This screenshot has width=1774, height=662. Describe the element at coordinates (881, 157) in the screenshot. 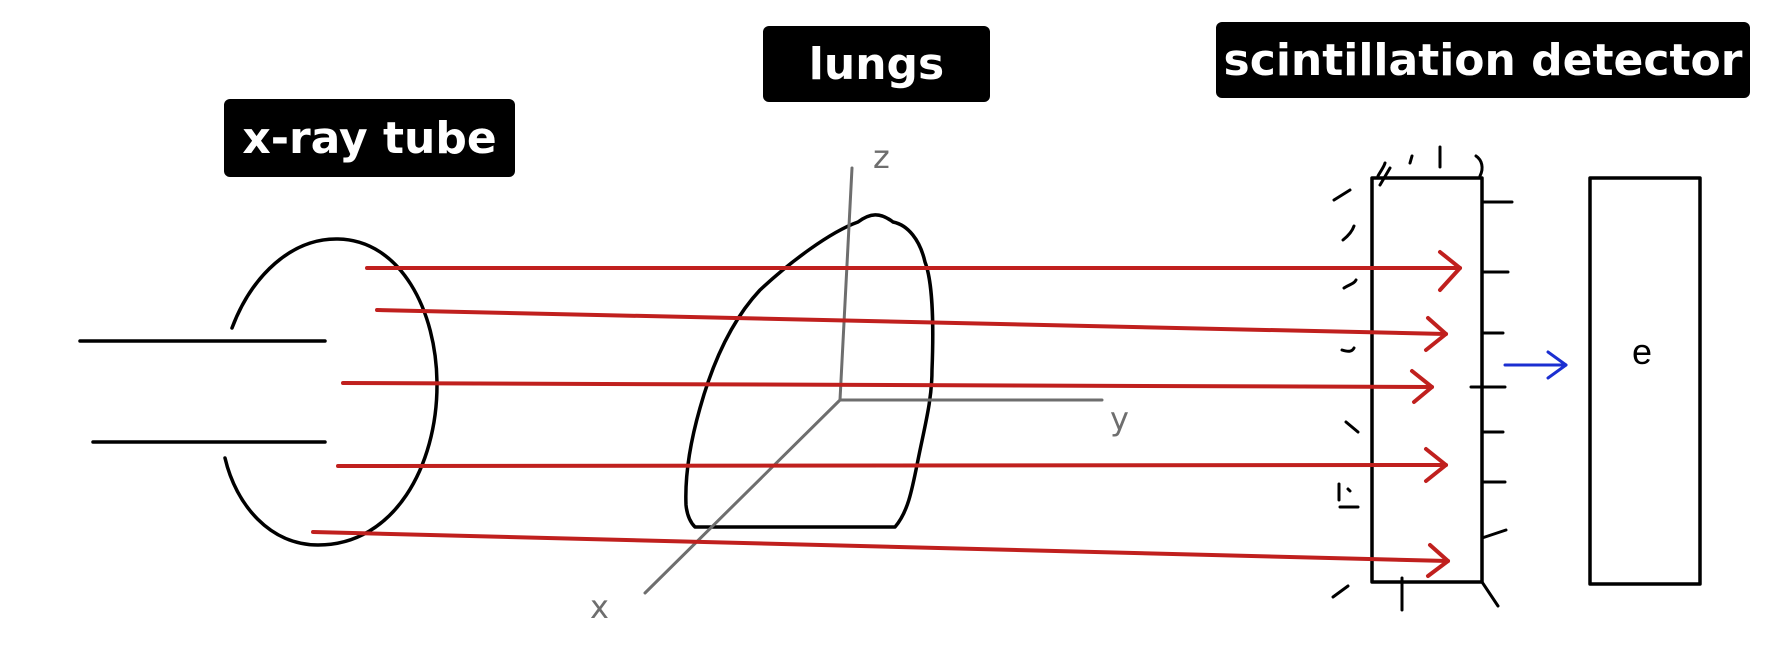

I see `z-axis-label: z` at that location.